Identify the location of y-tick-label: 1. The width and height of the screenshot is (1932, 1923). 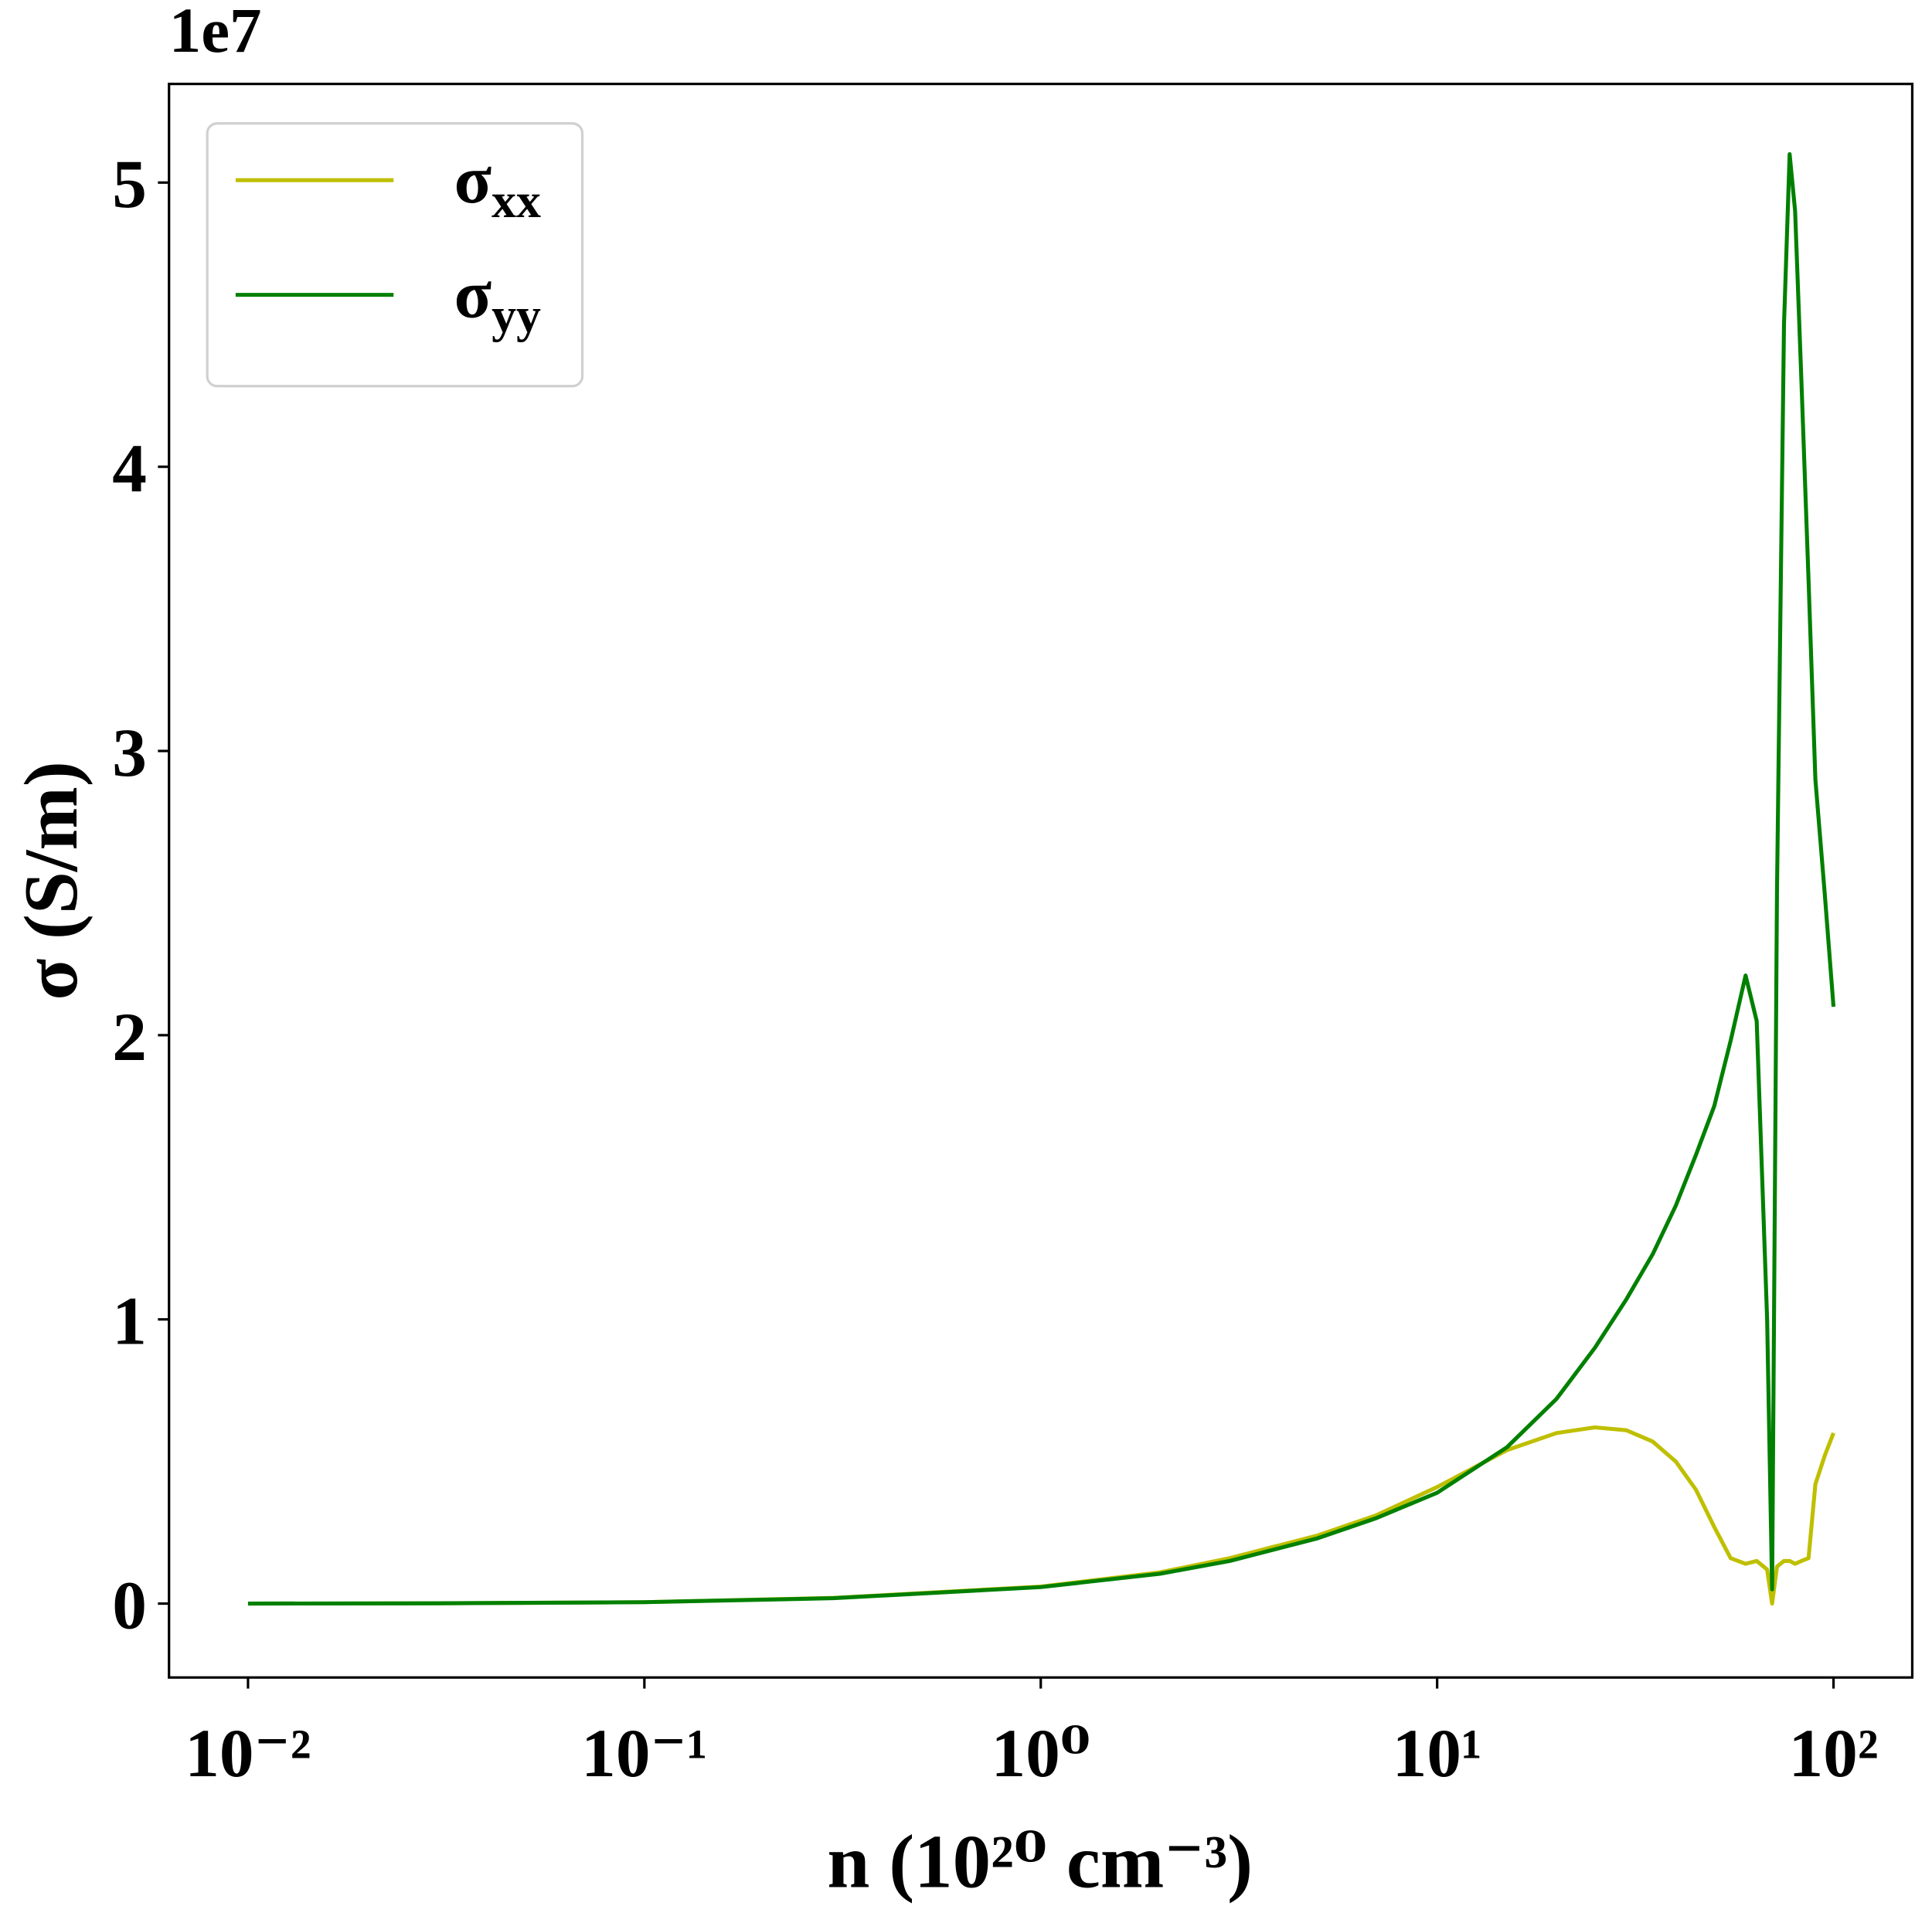
(129, 1321).